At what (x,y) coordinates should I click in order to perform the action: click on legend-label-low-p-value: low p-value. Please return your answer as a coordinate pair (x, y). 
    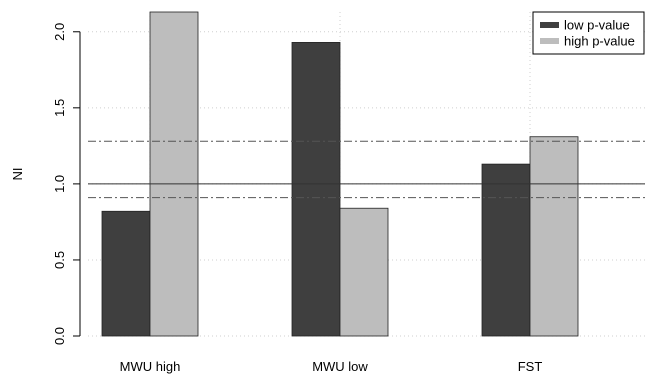
    Looking at the image, I should click on (597, 25).